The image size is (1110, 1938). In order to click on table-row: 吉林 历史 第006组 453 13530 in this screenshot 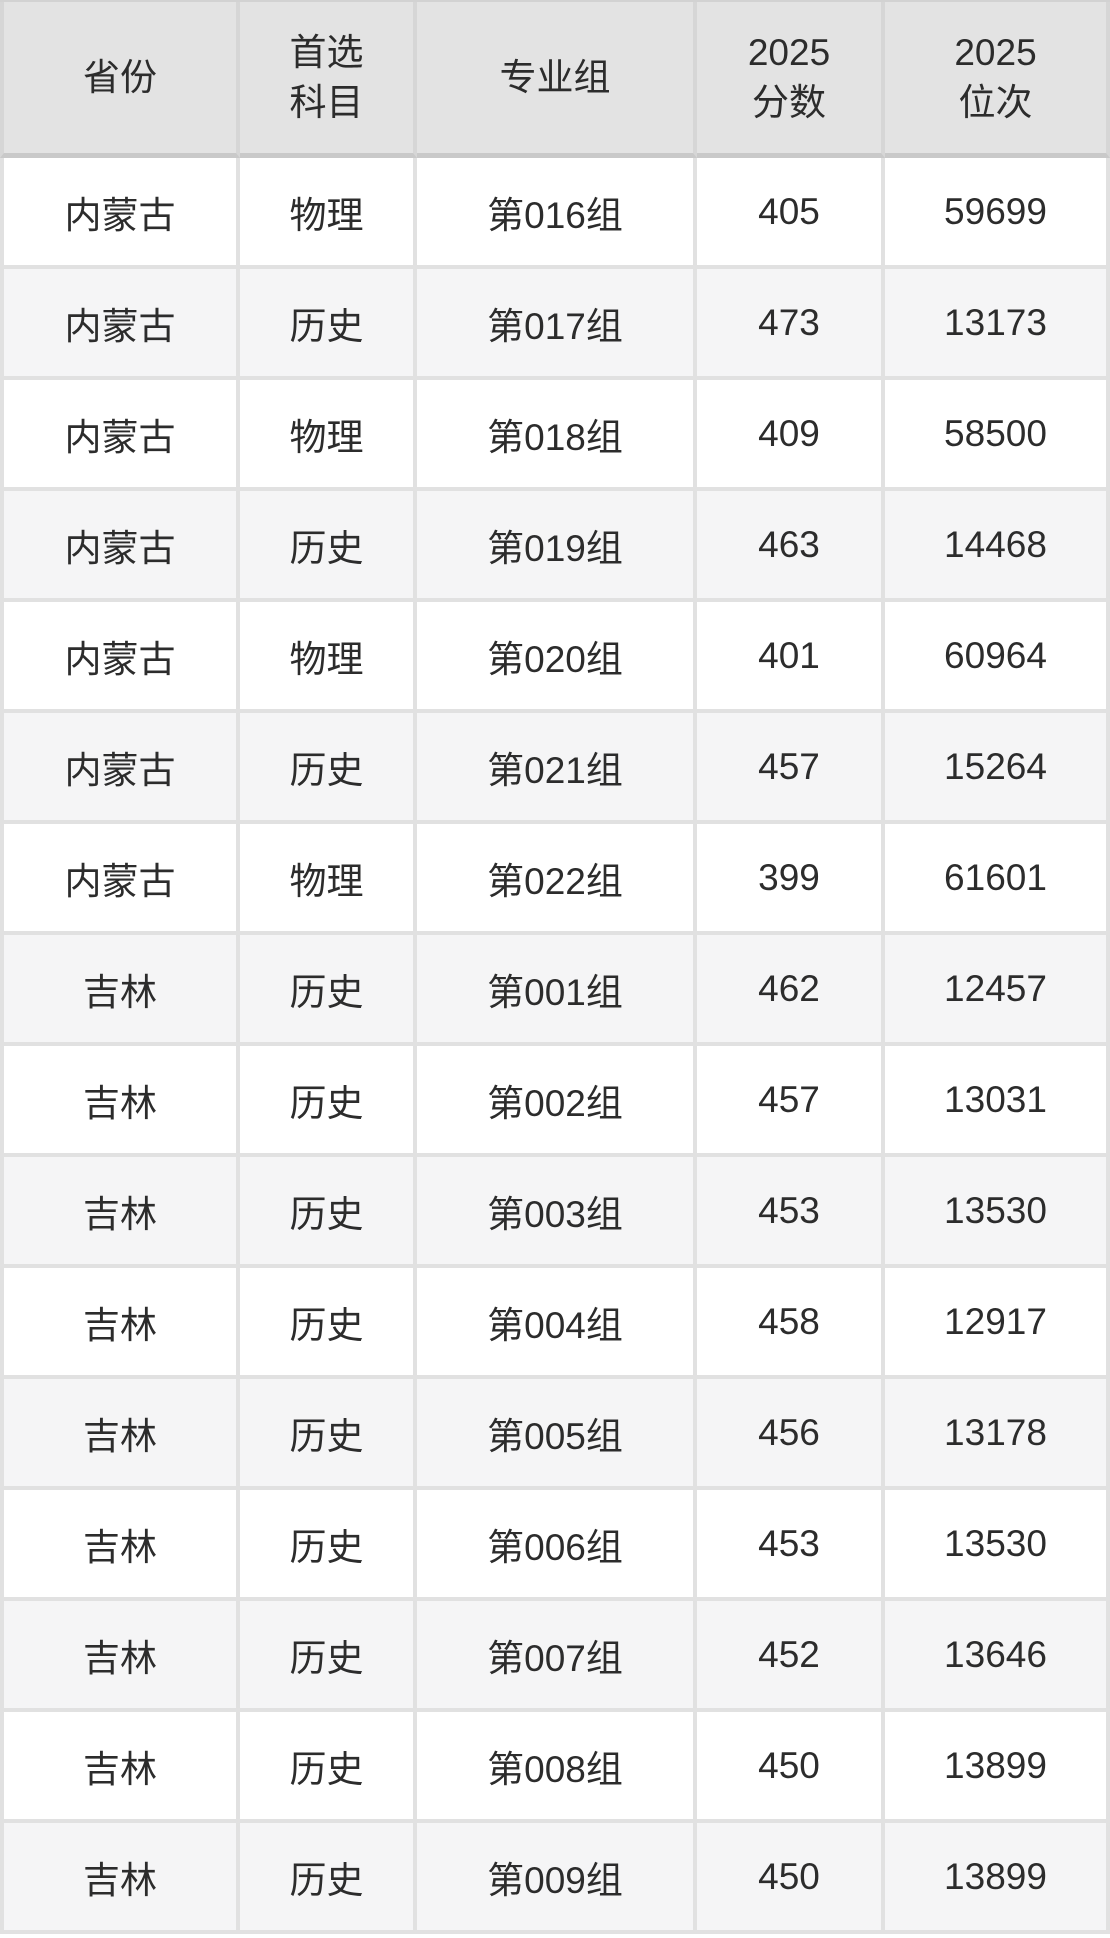, I will do `click(555, 1545)`.